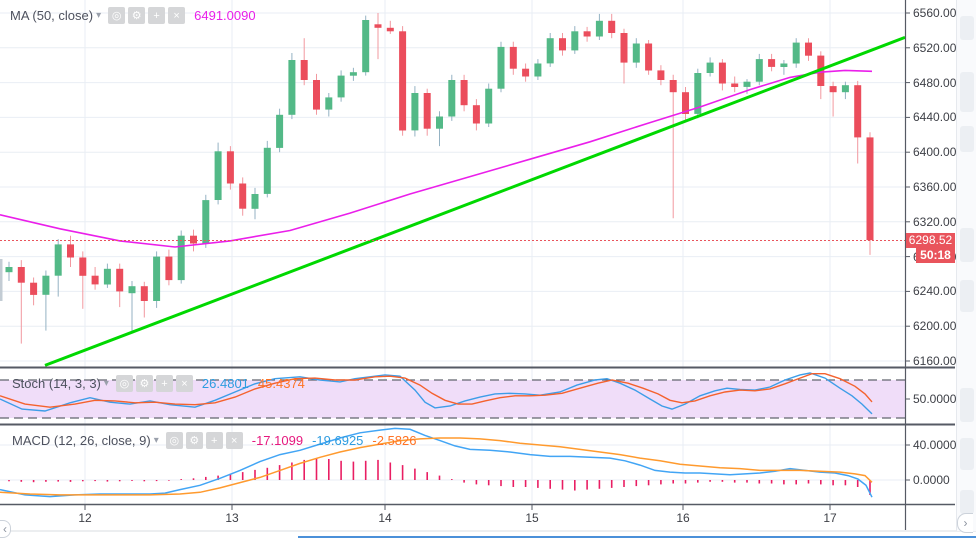 This screenshot has height=538, width=976. Describe the element at coordinates (935, 117) in the screenshot. I see `price-tick-label: 6440.00` at that location.